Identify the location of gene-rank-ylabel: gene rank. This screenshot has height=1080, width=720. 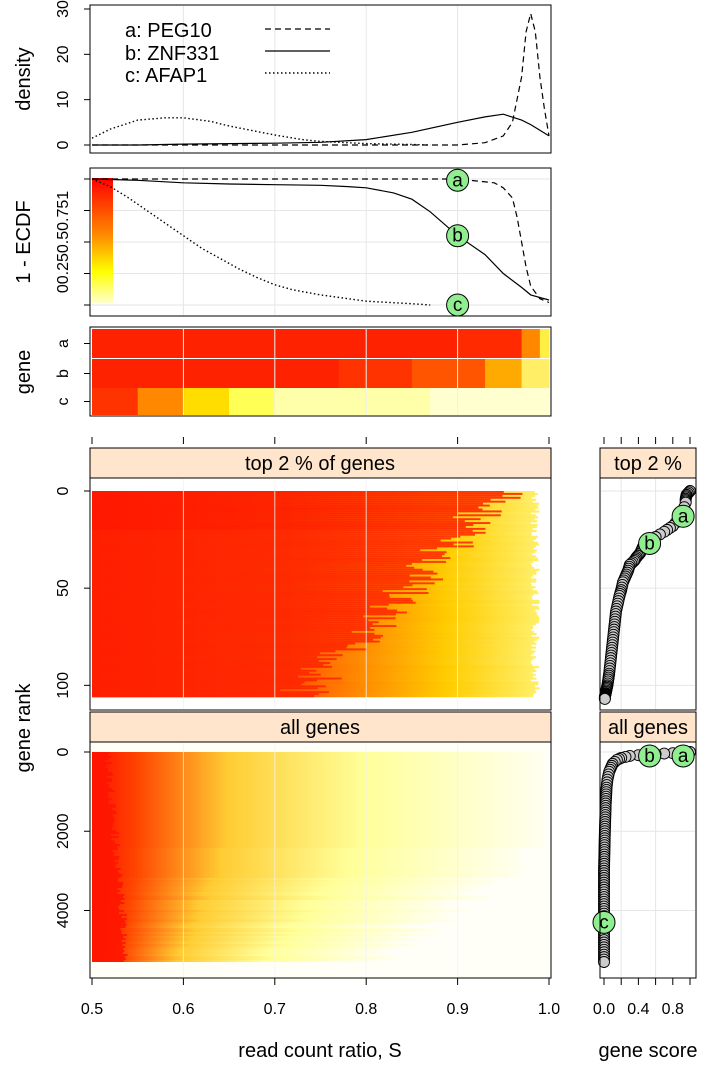
(24, 728).